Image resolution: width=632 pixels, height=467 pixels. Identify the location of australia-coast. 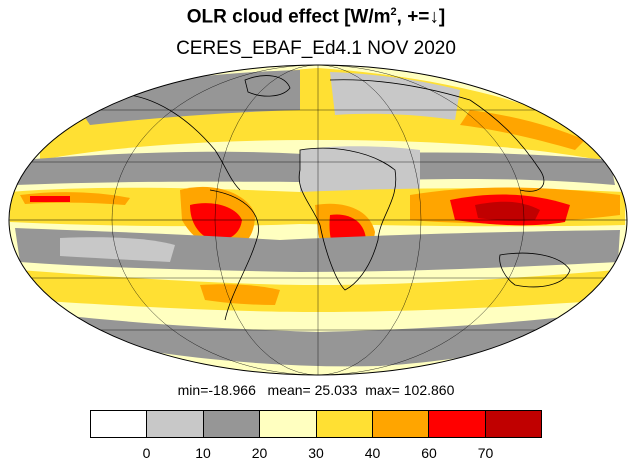
(535, 270).